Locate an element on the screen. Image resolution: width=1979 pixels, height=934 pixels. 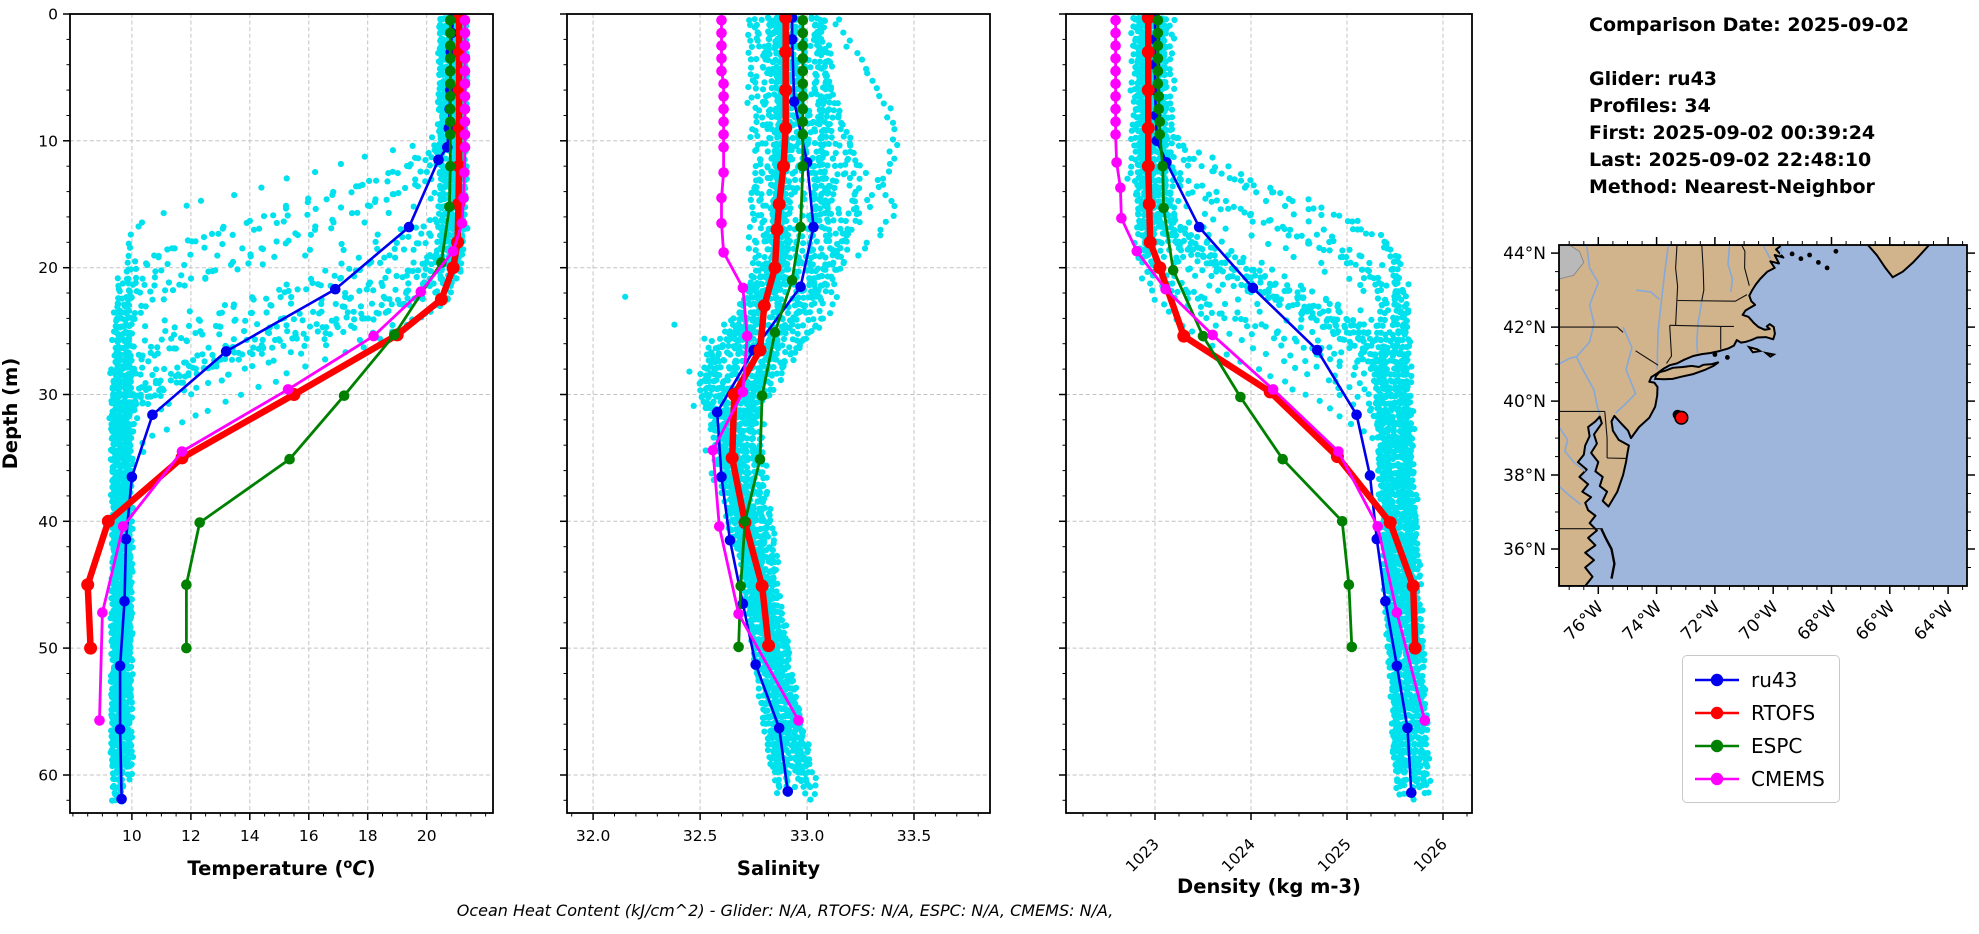
legend-item-ESPC: ESPC is located at coordinates (1759, 745).